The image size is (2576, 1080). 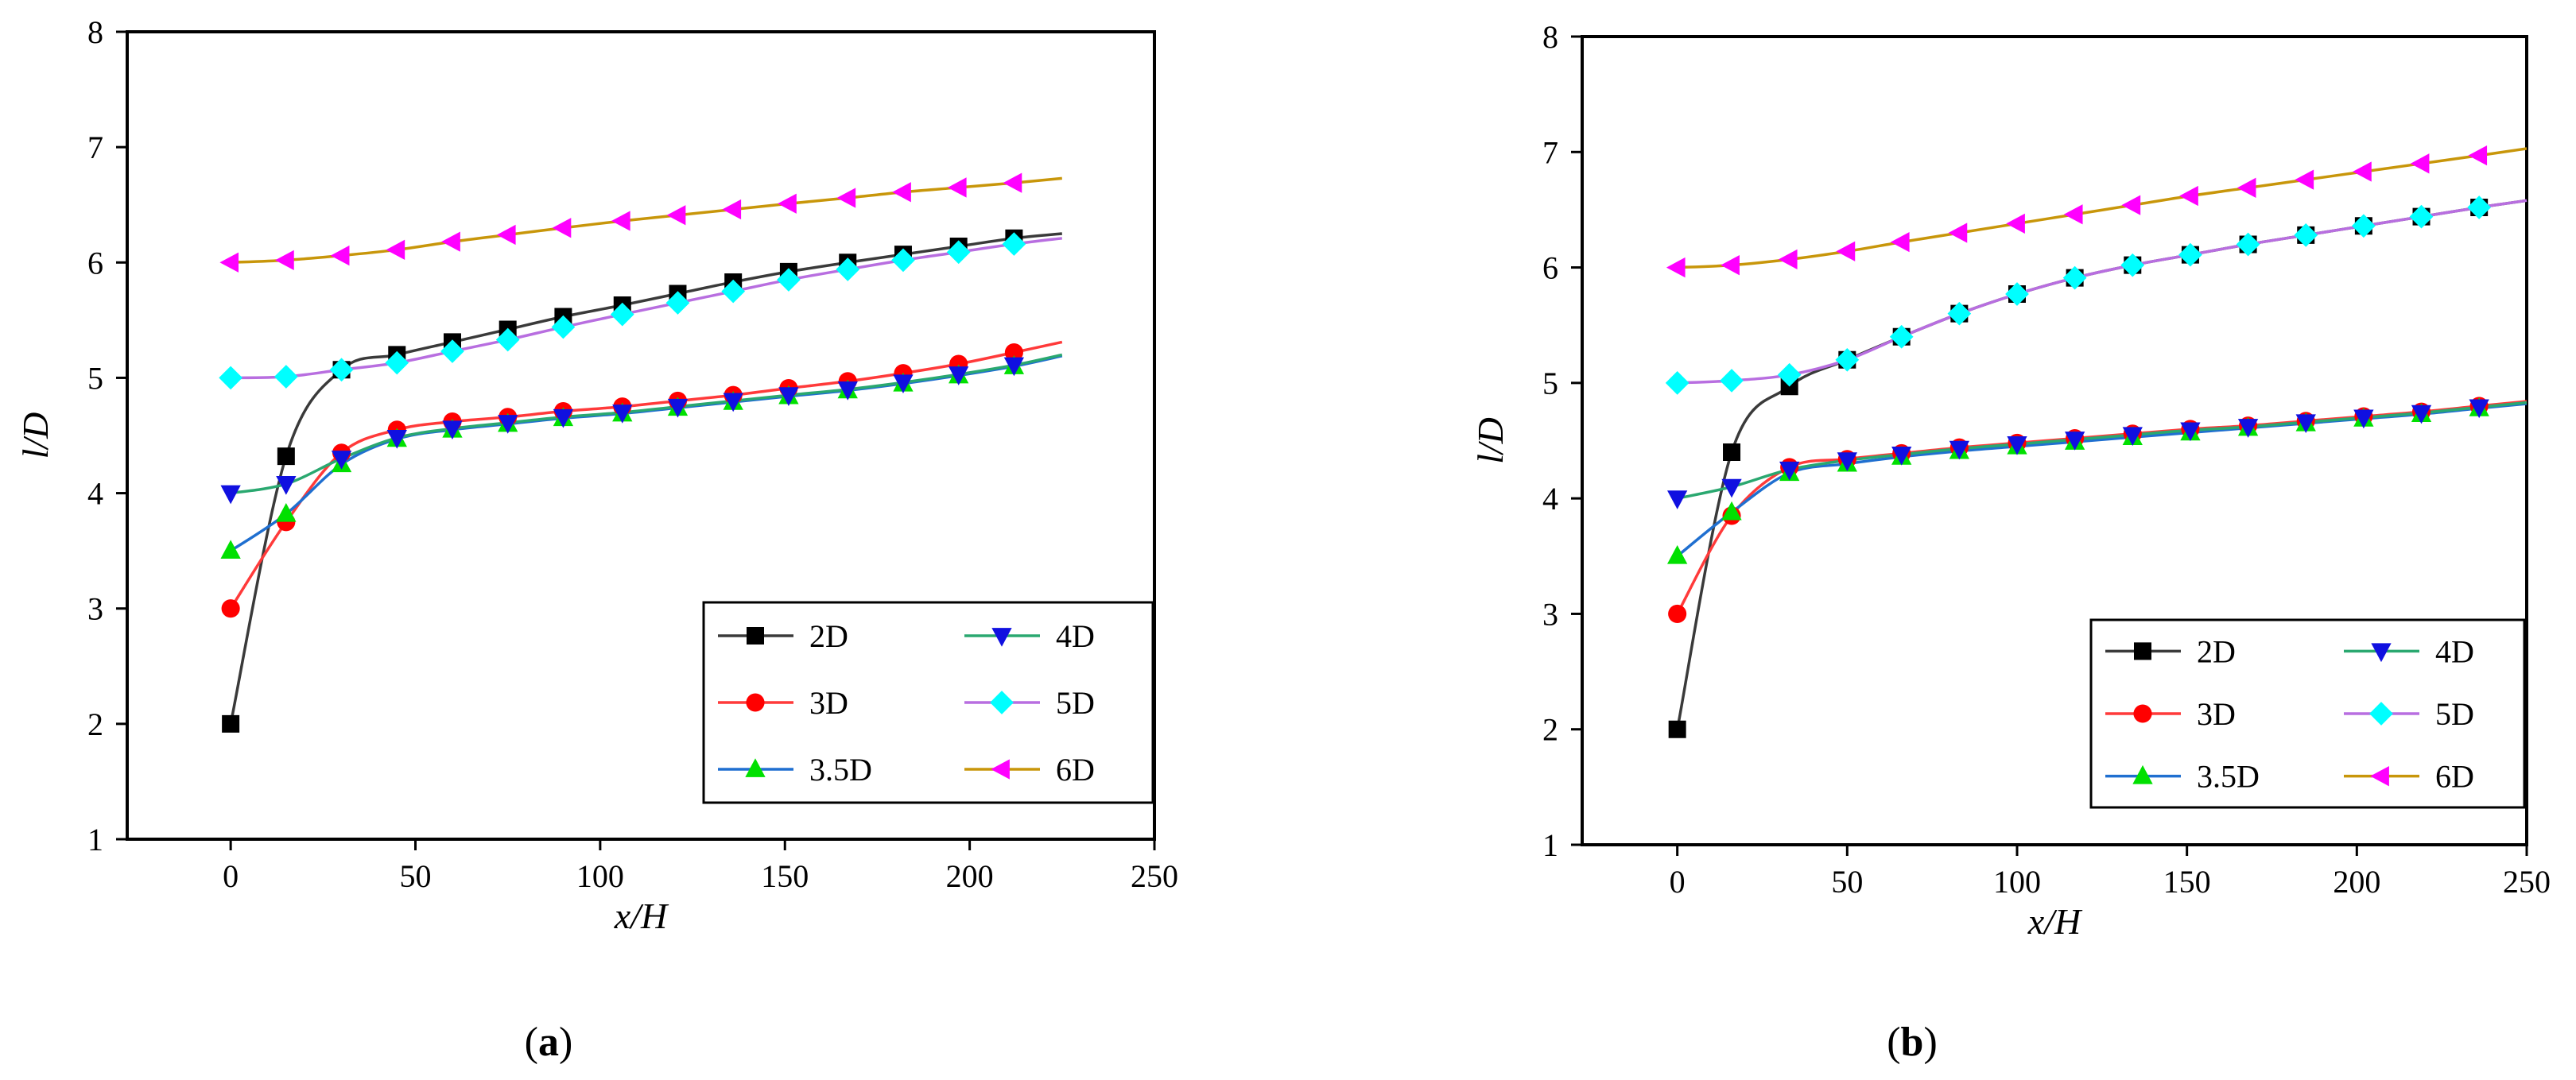 What do you see at coordinates (840, 770) in the screenshot?
I see `legend-label-3.5D: 3.5D` at bounding box center [840, 770].